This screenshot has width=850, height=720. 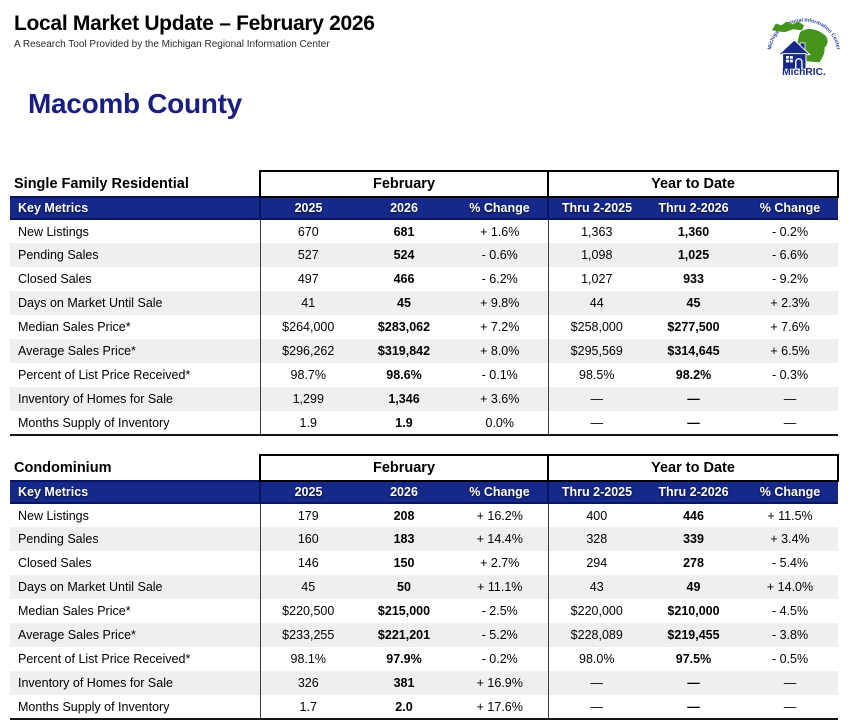 What do you see at coordinates (693, 539) in the screenshot?
I see `metric-value: 339` at bounding box center [693, 539].